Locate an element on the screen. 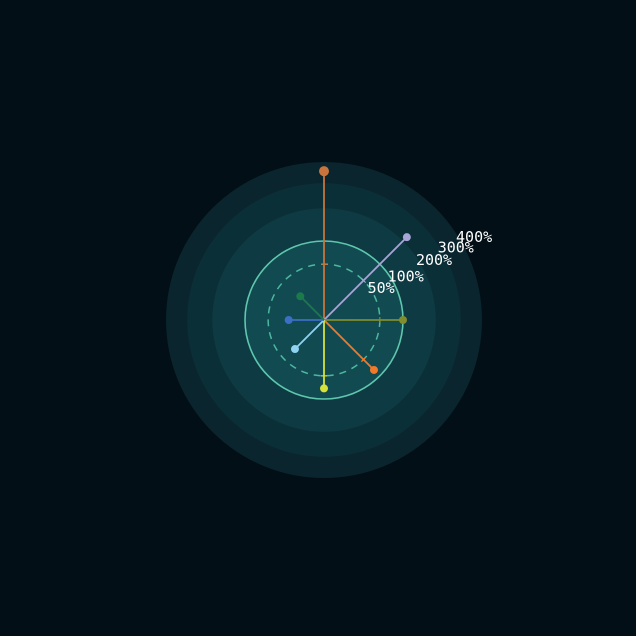  ring-label-400: 400% is located at coordinates (474, 237).